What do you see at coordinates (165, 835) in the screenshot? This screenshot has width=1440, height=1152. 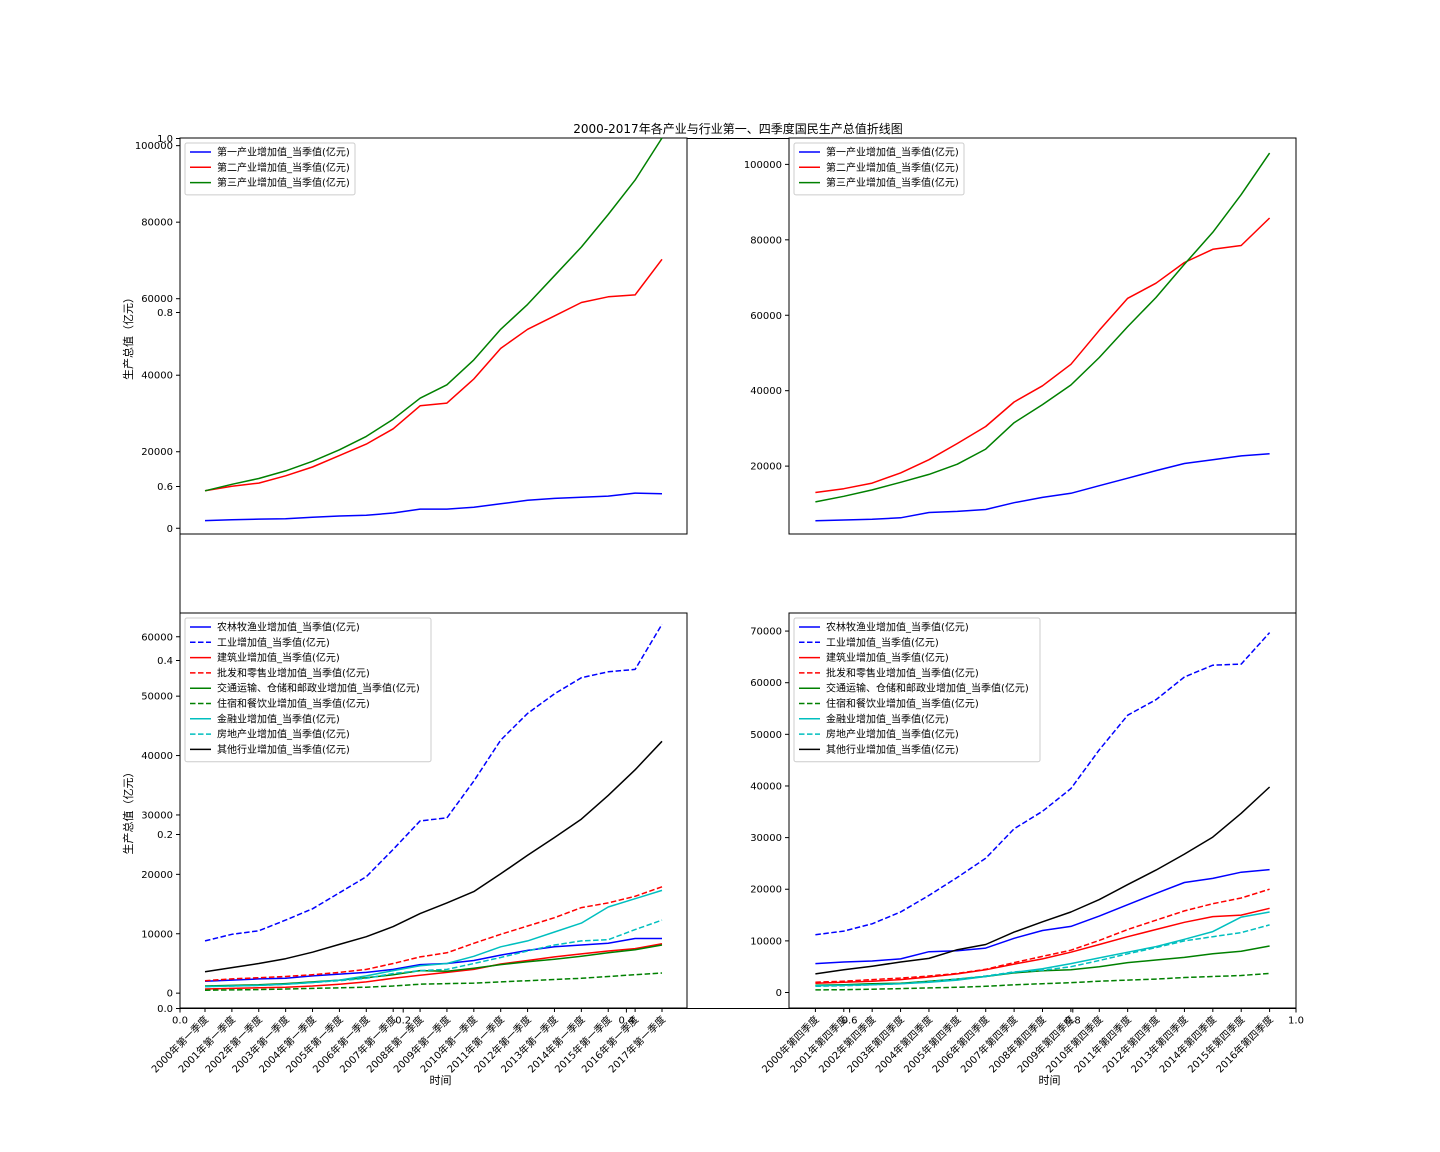 I see `overlay-y-tick-label: 0.2` at bounding box center [165, 835].